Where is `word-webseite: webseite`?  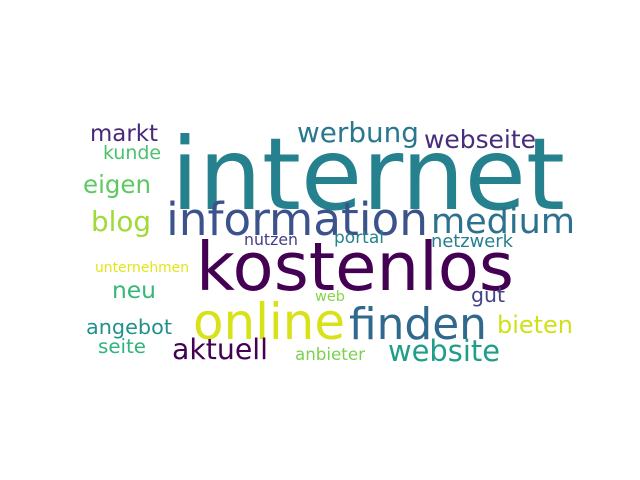
word-webseite: webseite is located at coordinates (480, 139).